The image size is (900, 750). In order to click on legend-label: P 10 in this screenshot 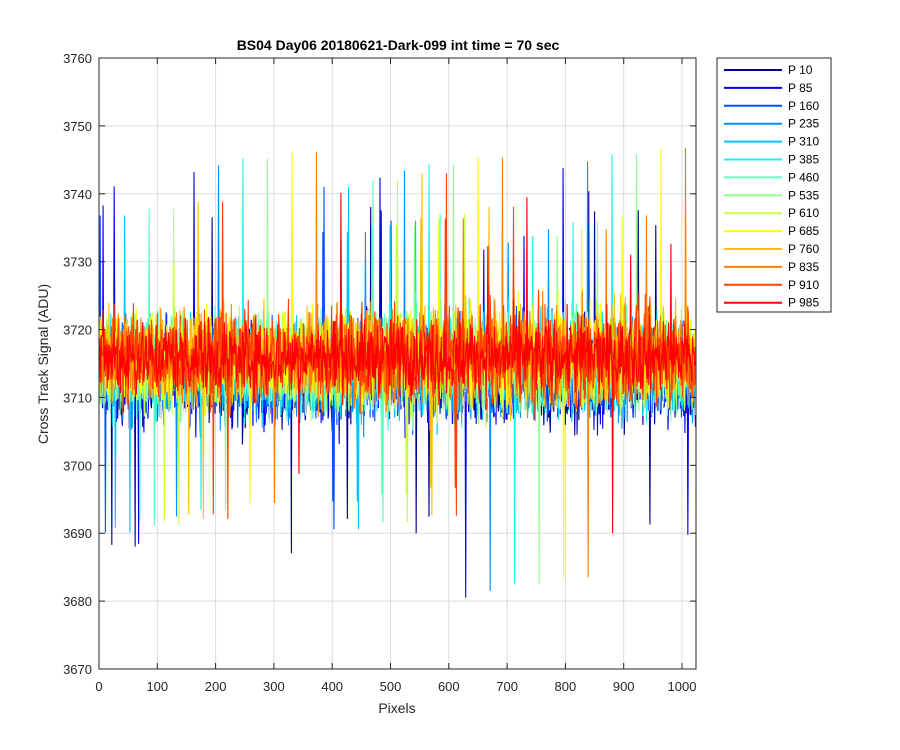, I will do `click(800, 70)`.